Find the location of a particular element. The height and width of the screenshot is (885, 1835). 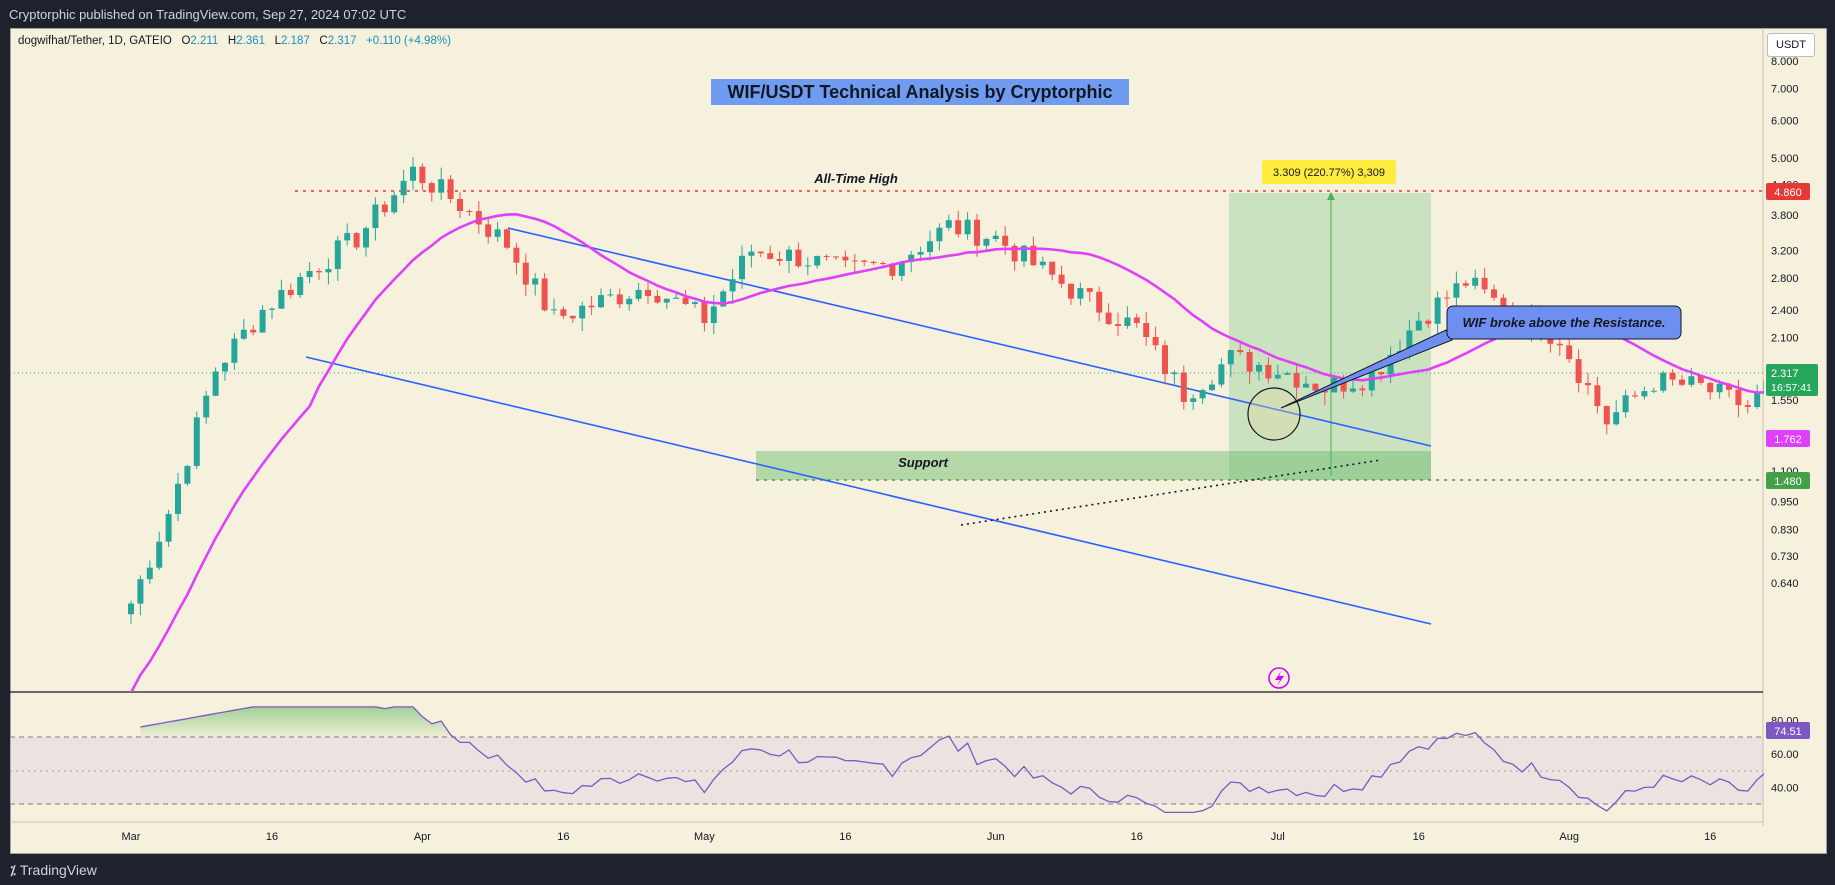

low-label: L is located at coordinates (278, 41).